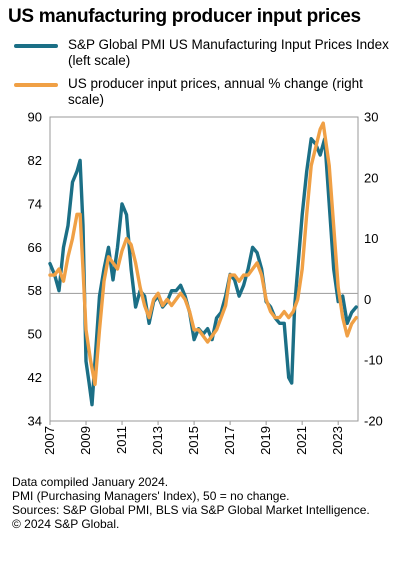 The image size is (412, 571). Describe the element at coordinates (35, 160) in the screenshot. I see `y-left-tick-label: 82` at that location.